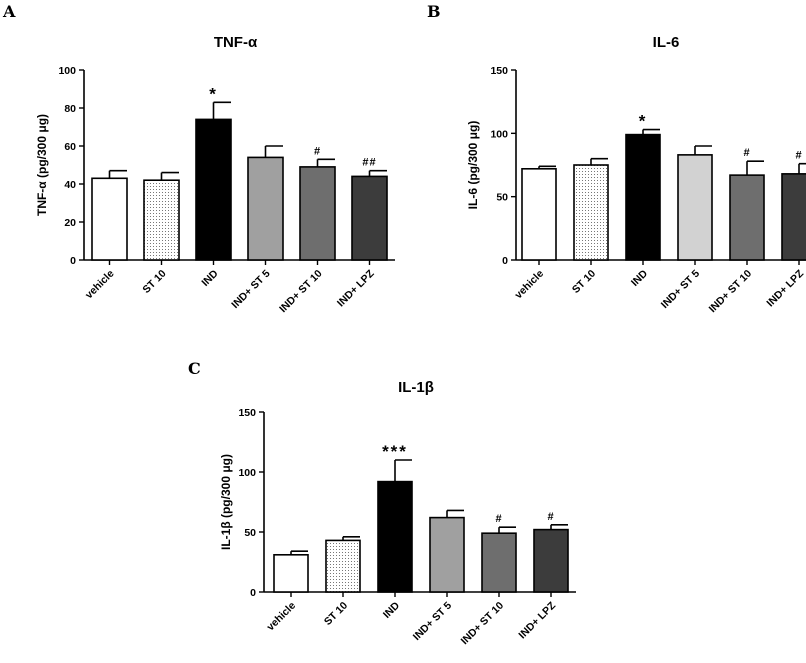 The image size is (806, 663). Describe the element at coordinates (70, 223) in the screenshot. I see `y-tick-label: 20` at that location.